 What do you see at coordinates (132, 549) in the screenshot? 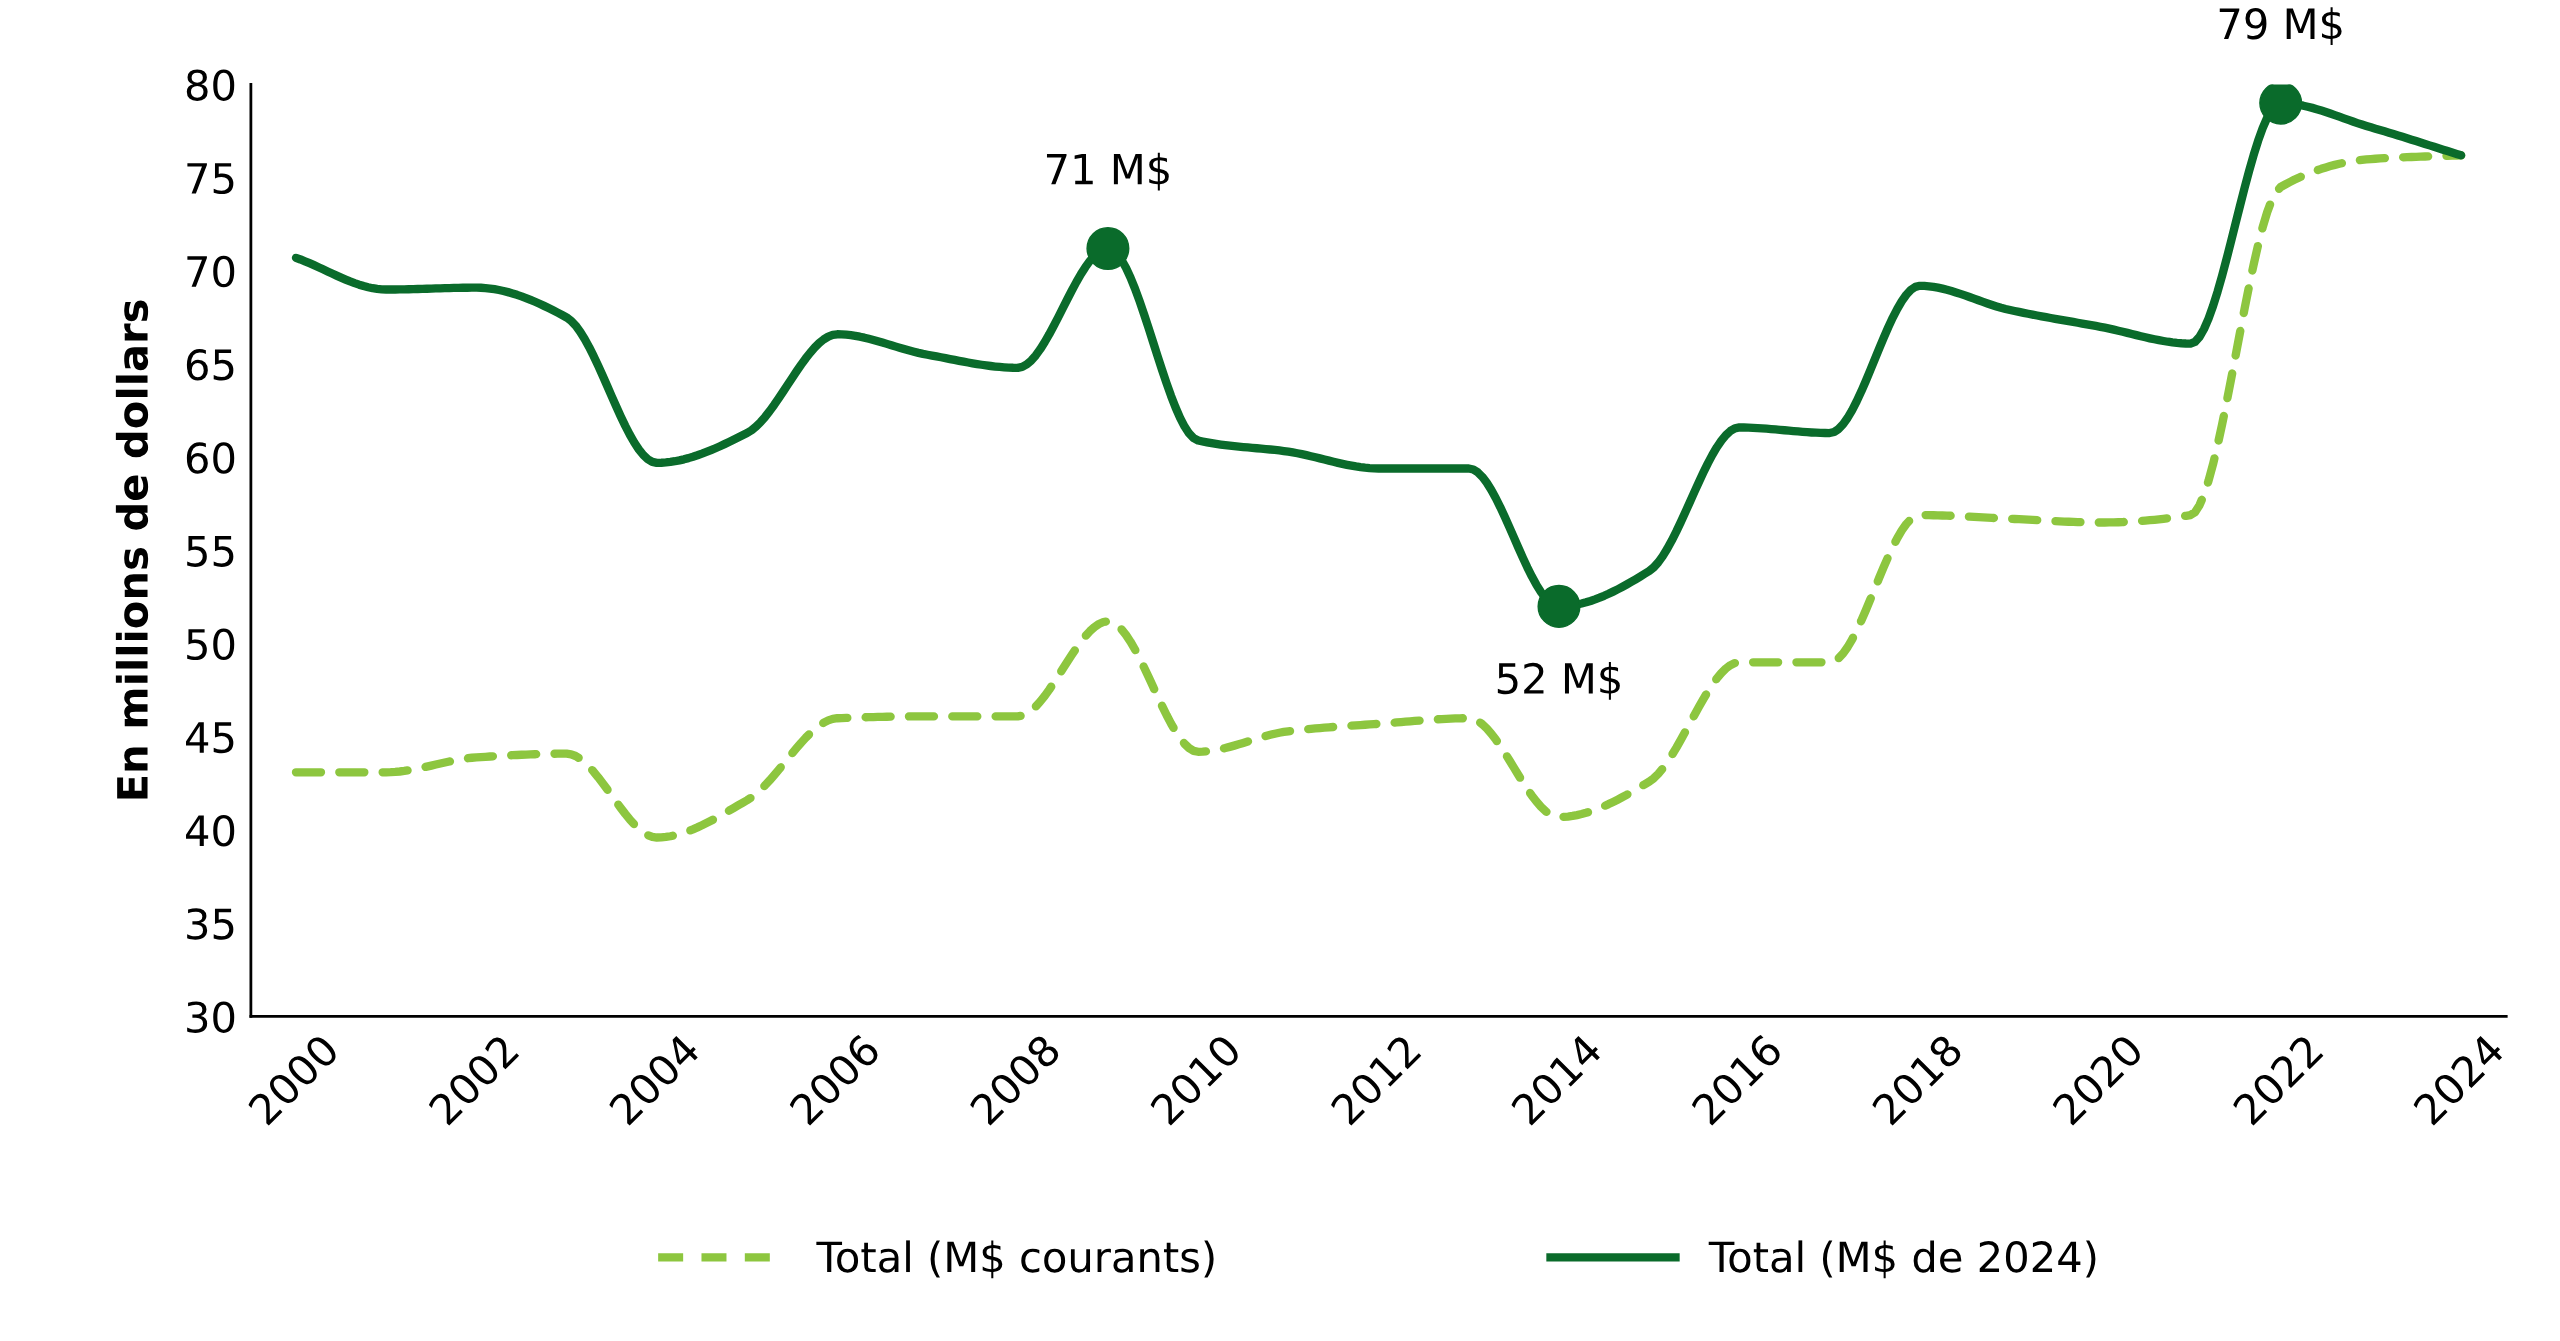
I see `y-axis-title: En millions de dollars` at bounding box center [132, 549].